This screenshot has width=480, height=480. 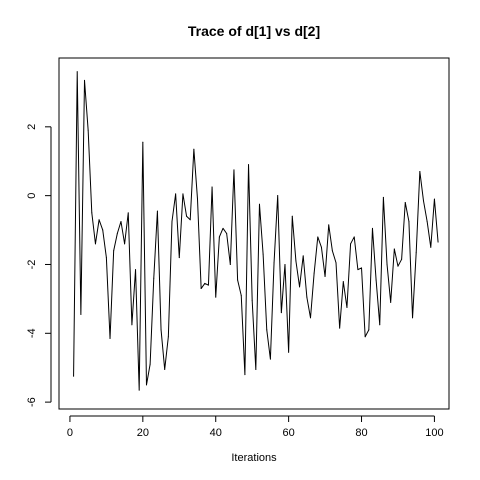 I want to click on x-tick-label: 60, so click(x=289, y=433).